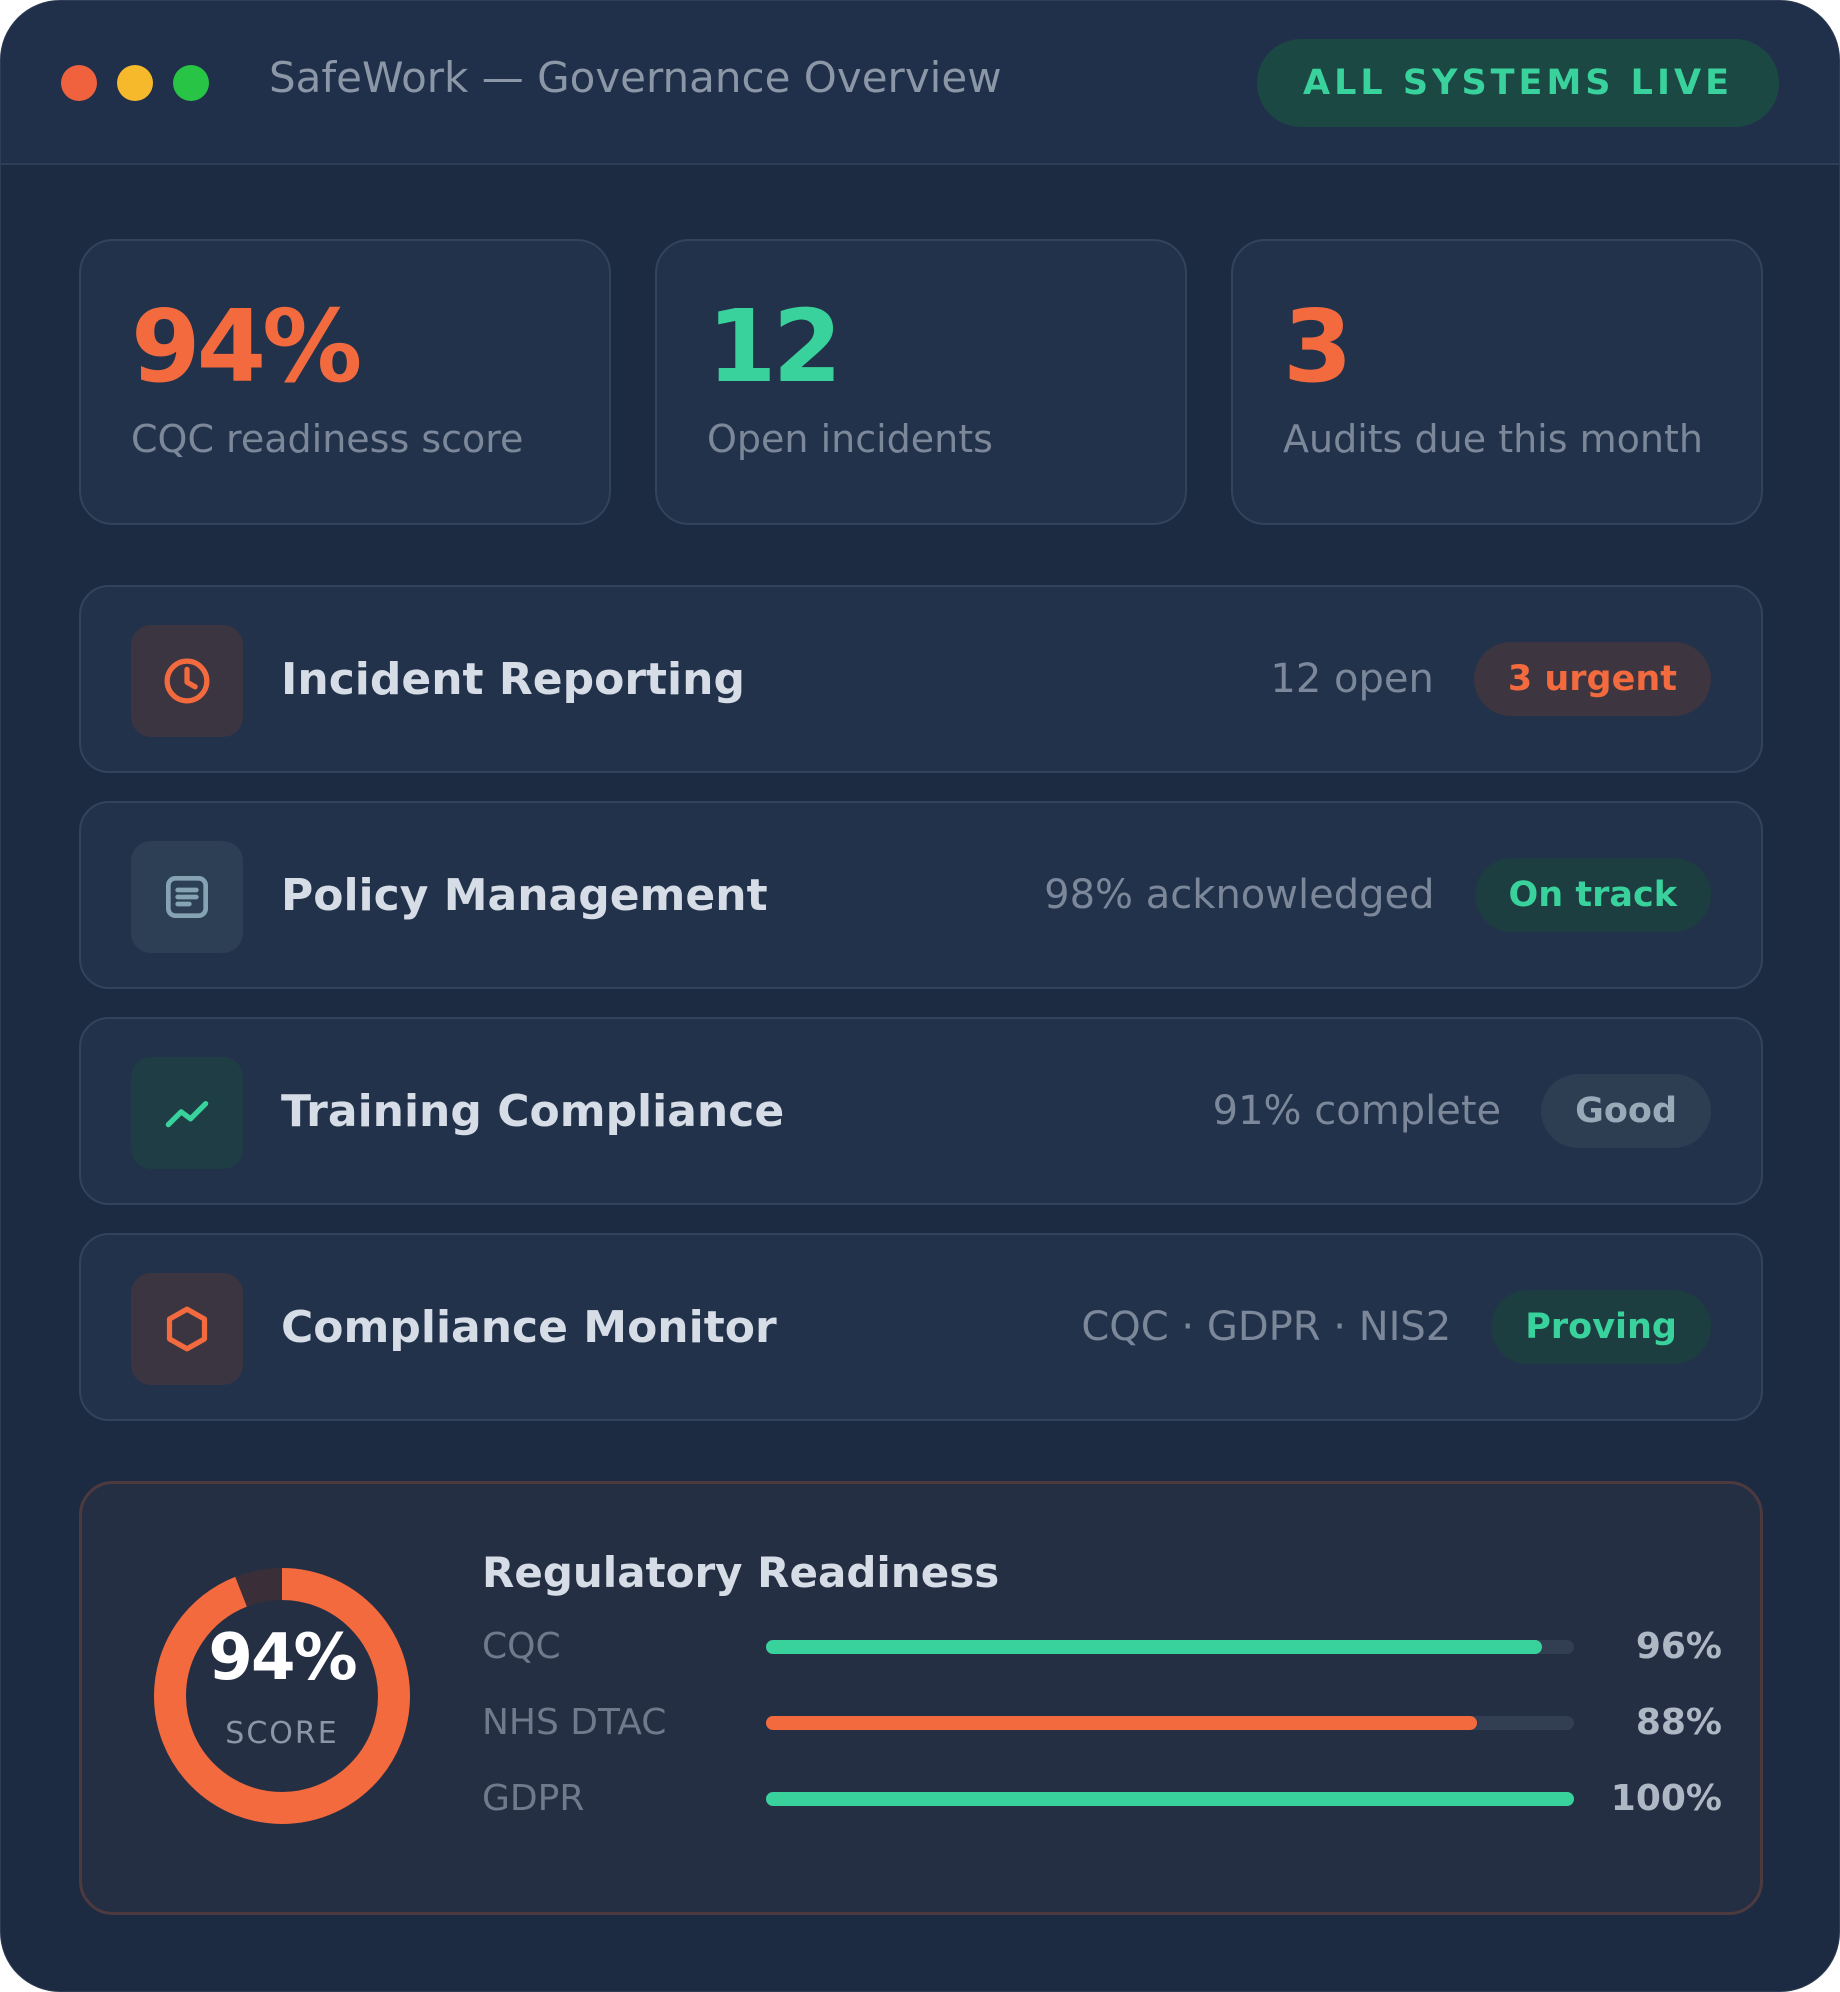  What do you see at coordinates (1592, 895) in the screenshot?
I see `status-badge: On track` at bounding box center [1592, 895].